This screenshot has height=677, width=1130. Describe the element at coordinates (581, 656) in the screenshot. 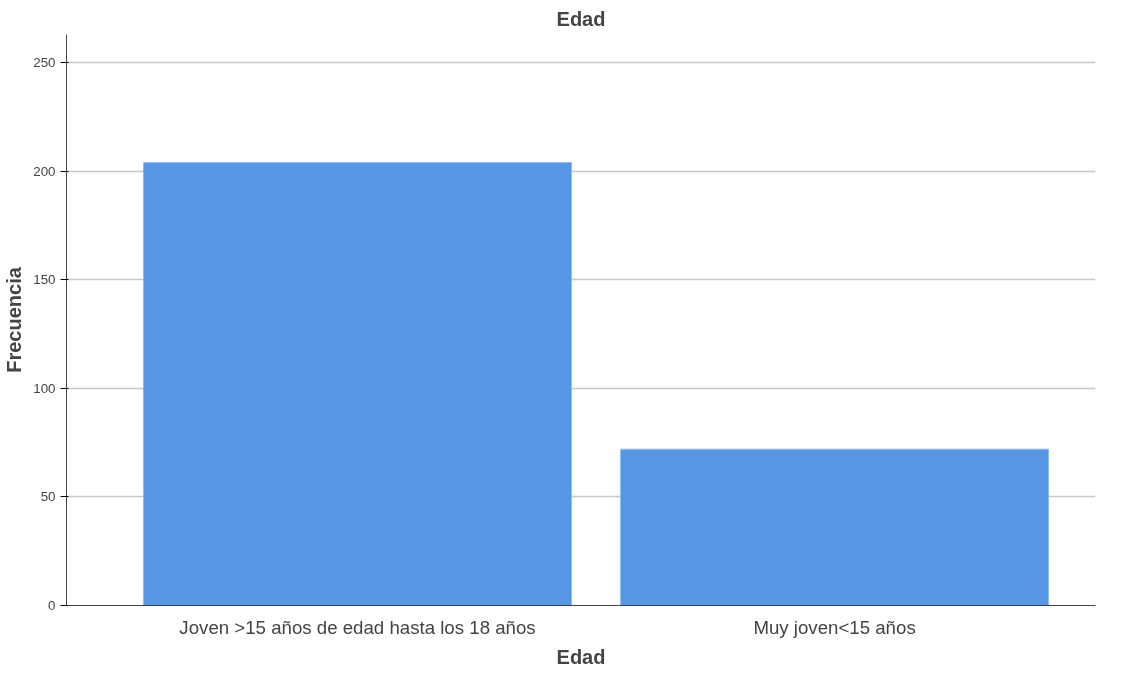

I see `x-axis-title: Edad` at that location.